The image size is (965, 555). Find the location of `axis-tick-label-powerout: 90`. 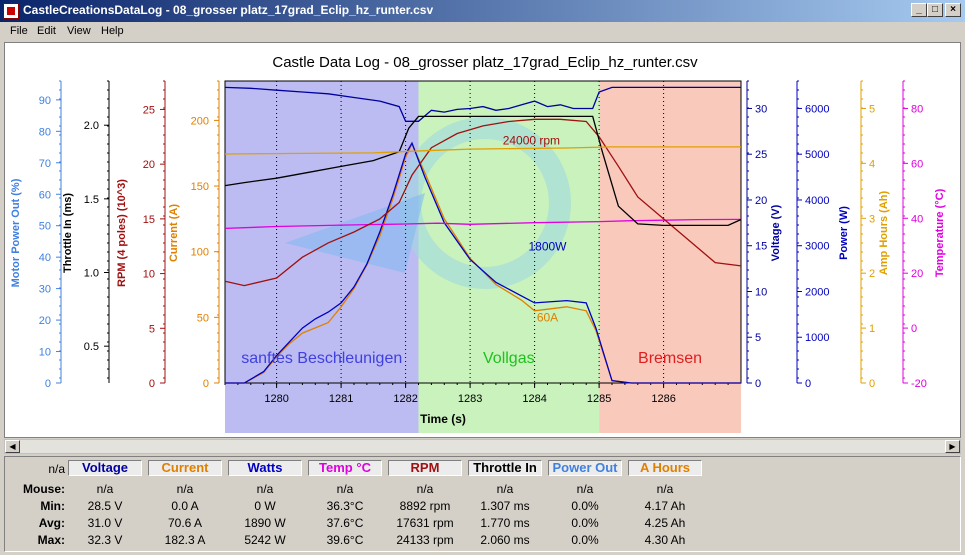

axis-tick-label-powerout: 90 is located at coordinates (45, 101).